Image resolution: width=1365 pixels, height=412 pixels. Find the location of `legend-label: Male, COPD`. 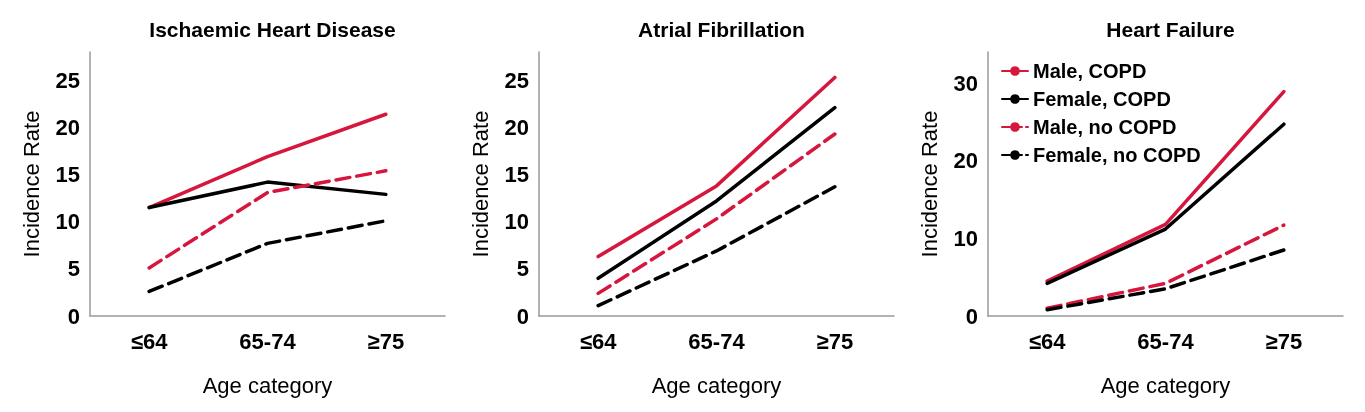

legend-label: Male, COPD is located at coordinates (1090, 71).